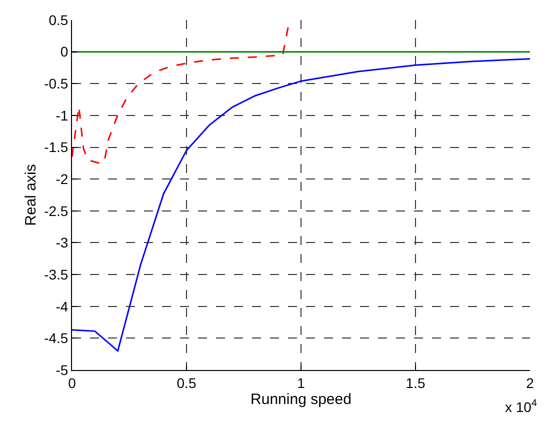 This screenshot has width=546, height=428. What do you see at coordinates (62, 178) in the screenshot?
I see `y-tick-label: -2` at bounding box center [62, 178].